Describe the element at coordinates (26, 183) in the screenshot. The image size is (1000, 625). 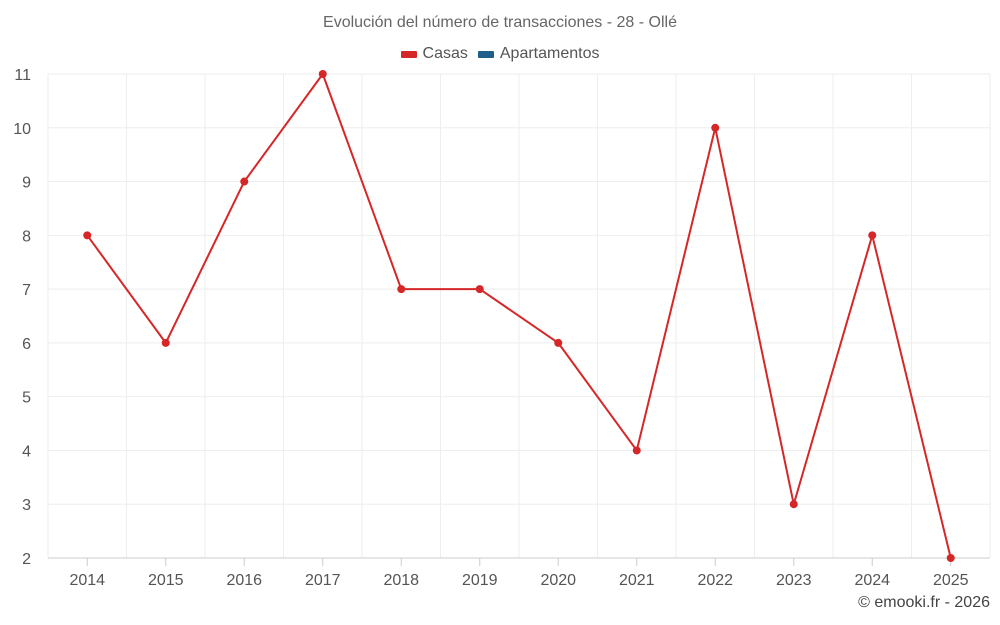
I see `y-tick-label: 9` at that location.